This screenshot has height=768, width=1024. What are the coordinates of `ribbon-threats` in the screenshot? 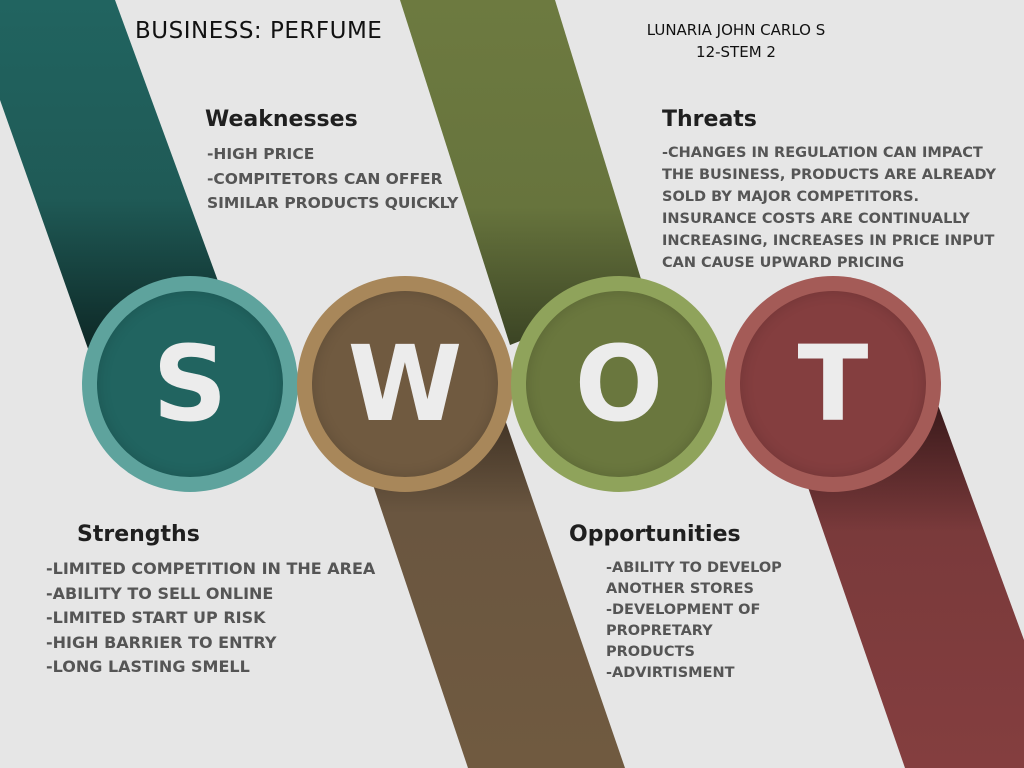 It's located at (913, 586).